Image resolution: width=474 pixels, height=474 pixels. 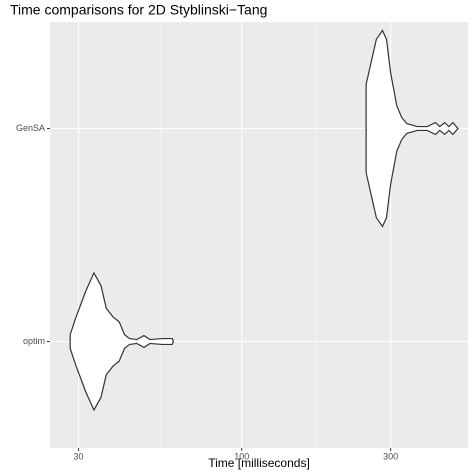 I want to click on y-tick-label: optim, so click(x=34, y=341).